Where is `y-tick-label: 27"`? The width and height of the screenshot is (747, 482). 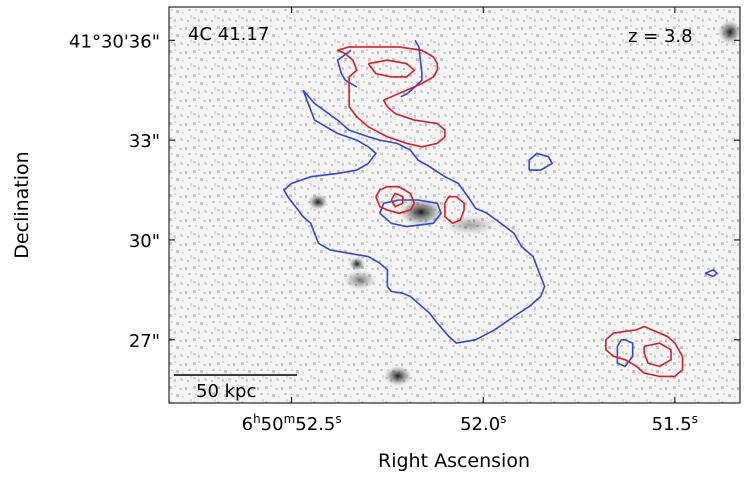
y-tick-label: 27" is located at coordinates (144, 341).